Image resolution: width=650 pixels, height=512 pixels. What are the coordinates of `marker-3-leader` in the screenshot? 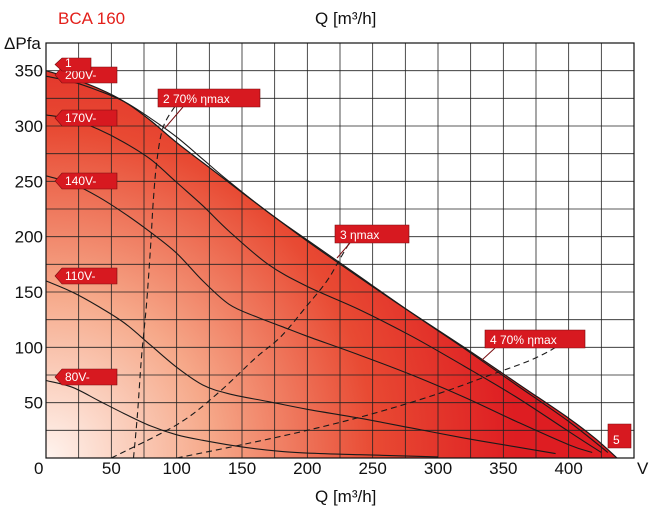 It's located at (343, 250).